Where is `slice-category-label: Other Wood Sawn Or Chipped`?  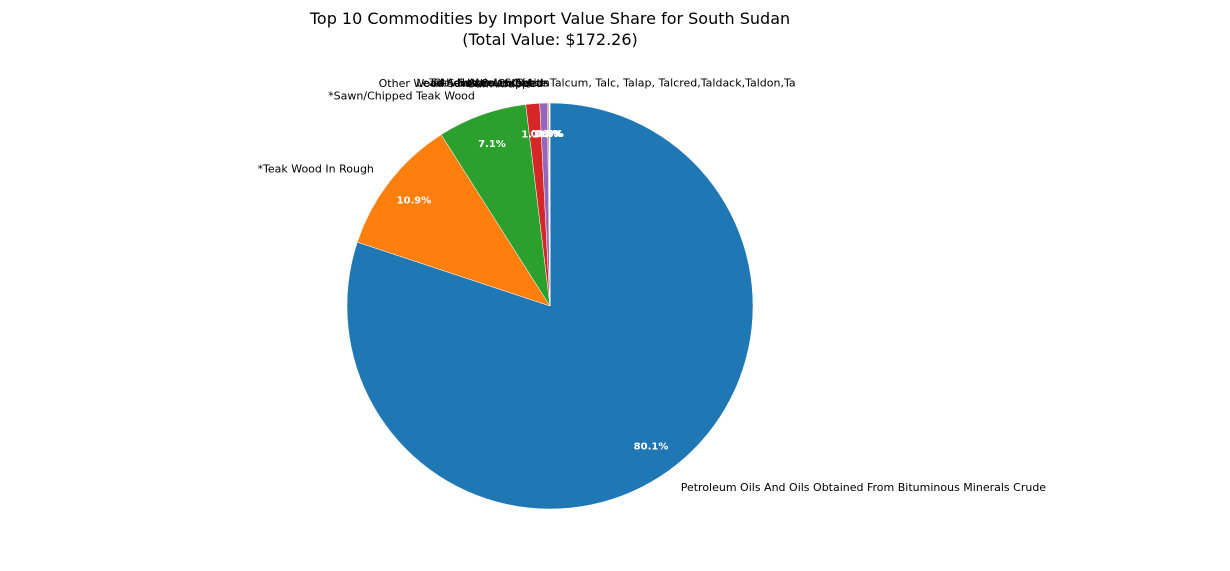 slice-category-label: Other Wood Sawn Or Chipped is located at coordinates (461, 83).